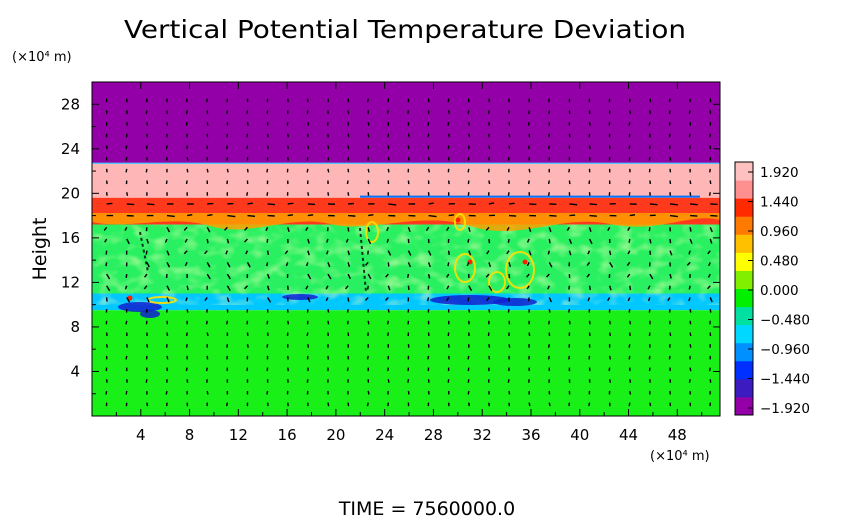 Image resolution: width=854 pixels, height=519 pixels. Describe the element at coordinates (779, 262) in the screenshot. I see `colorbar-label-3: 0.480` at that location.